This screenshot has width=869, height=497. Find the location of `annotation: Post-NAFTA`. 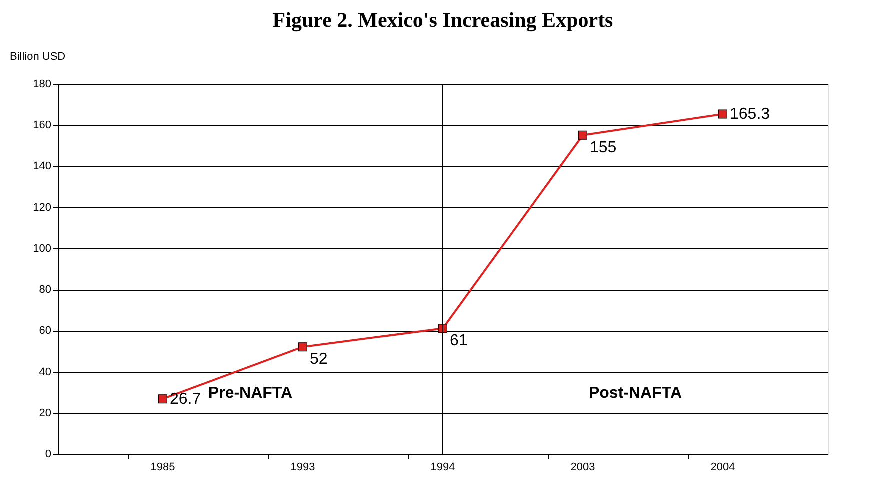

annotation: Post-NAFTA is located at coordinates (635, 393).